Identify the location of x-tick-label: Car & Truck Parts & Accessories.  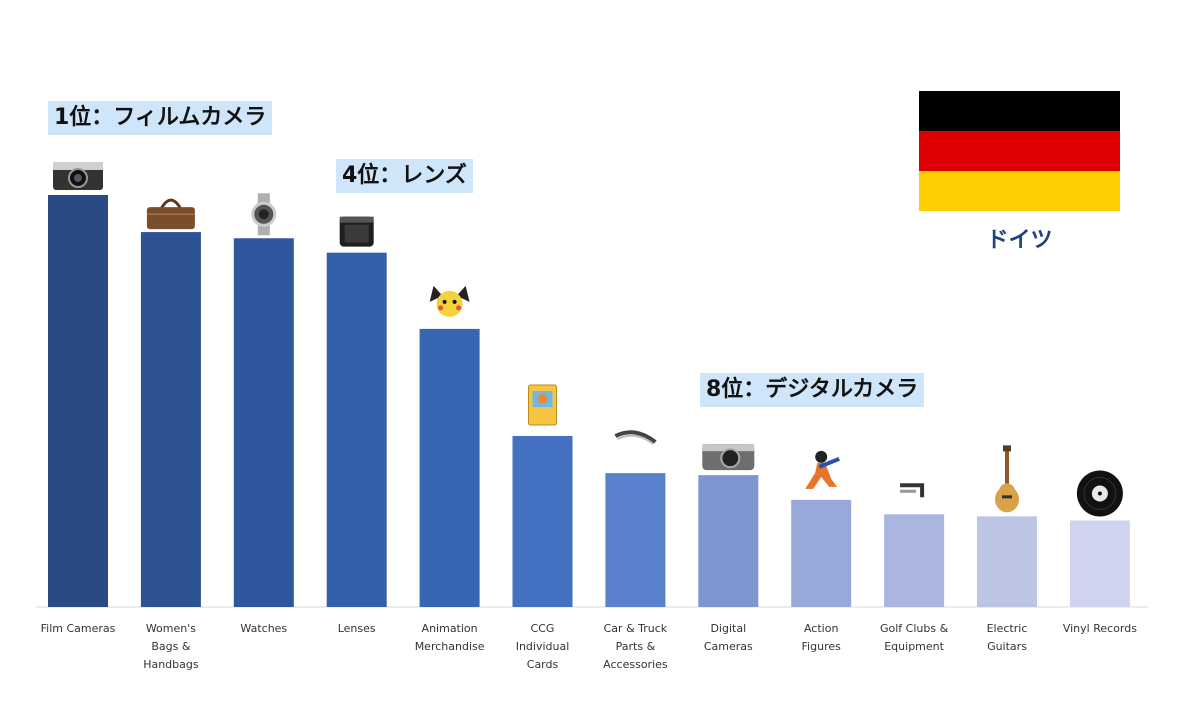
(635, 646).